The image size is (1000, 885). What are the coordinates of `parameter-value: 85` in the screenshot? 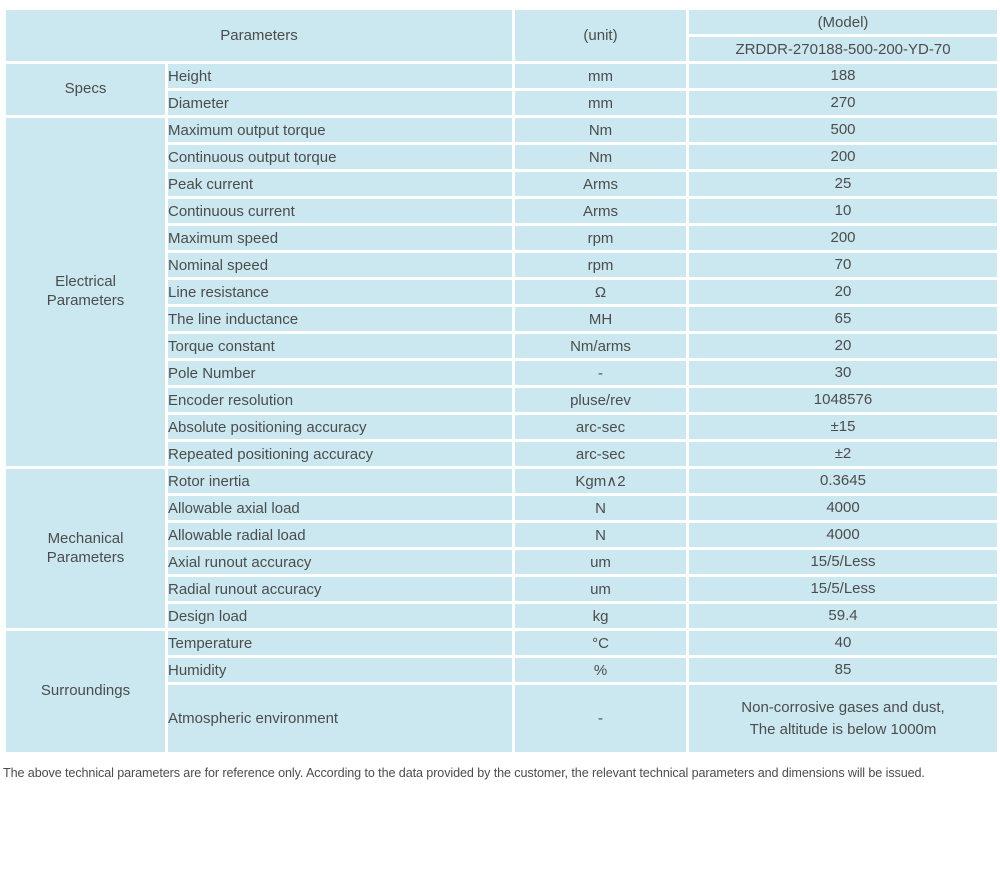 It's located at (843, 670).